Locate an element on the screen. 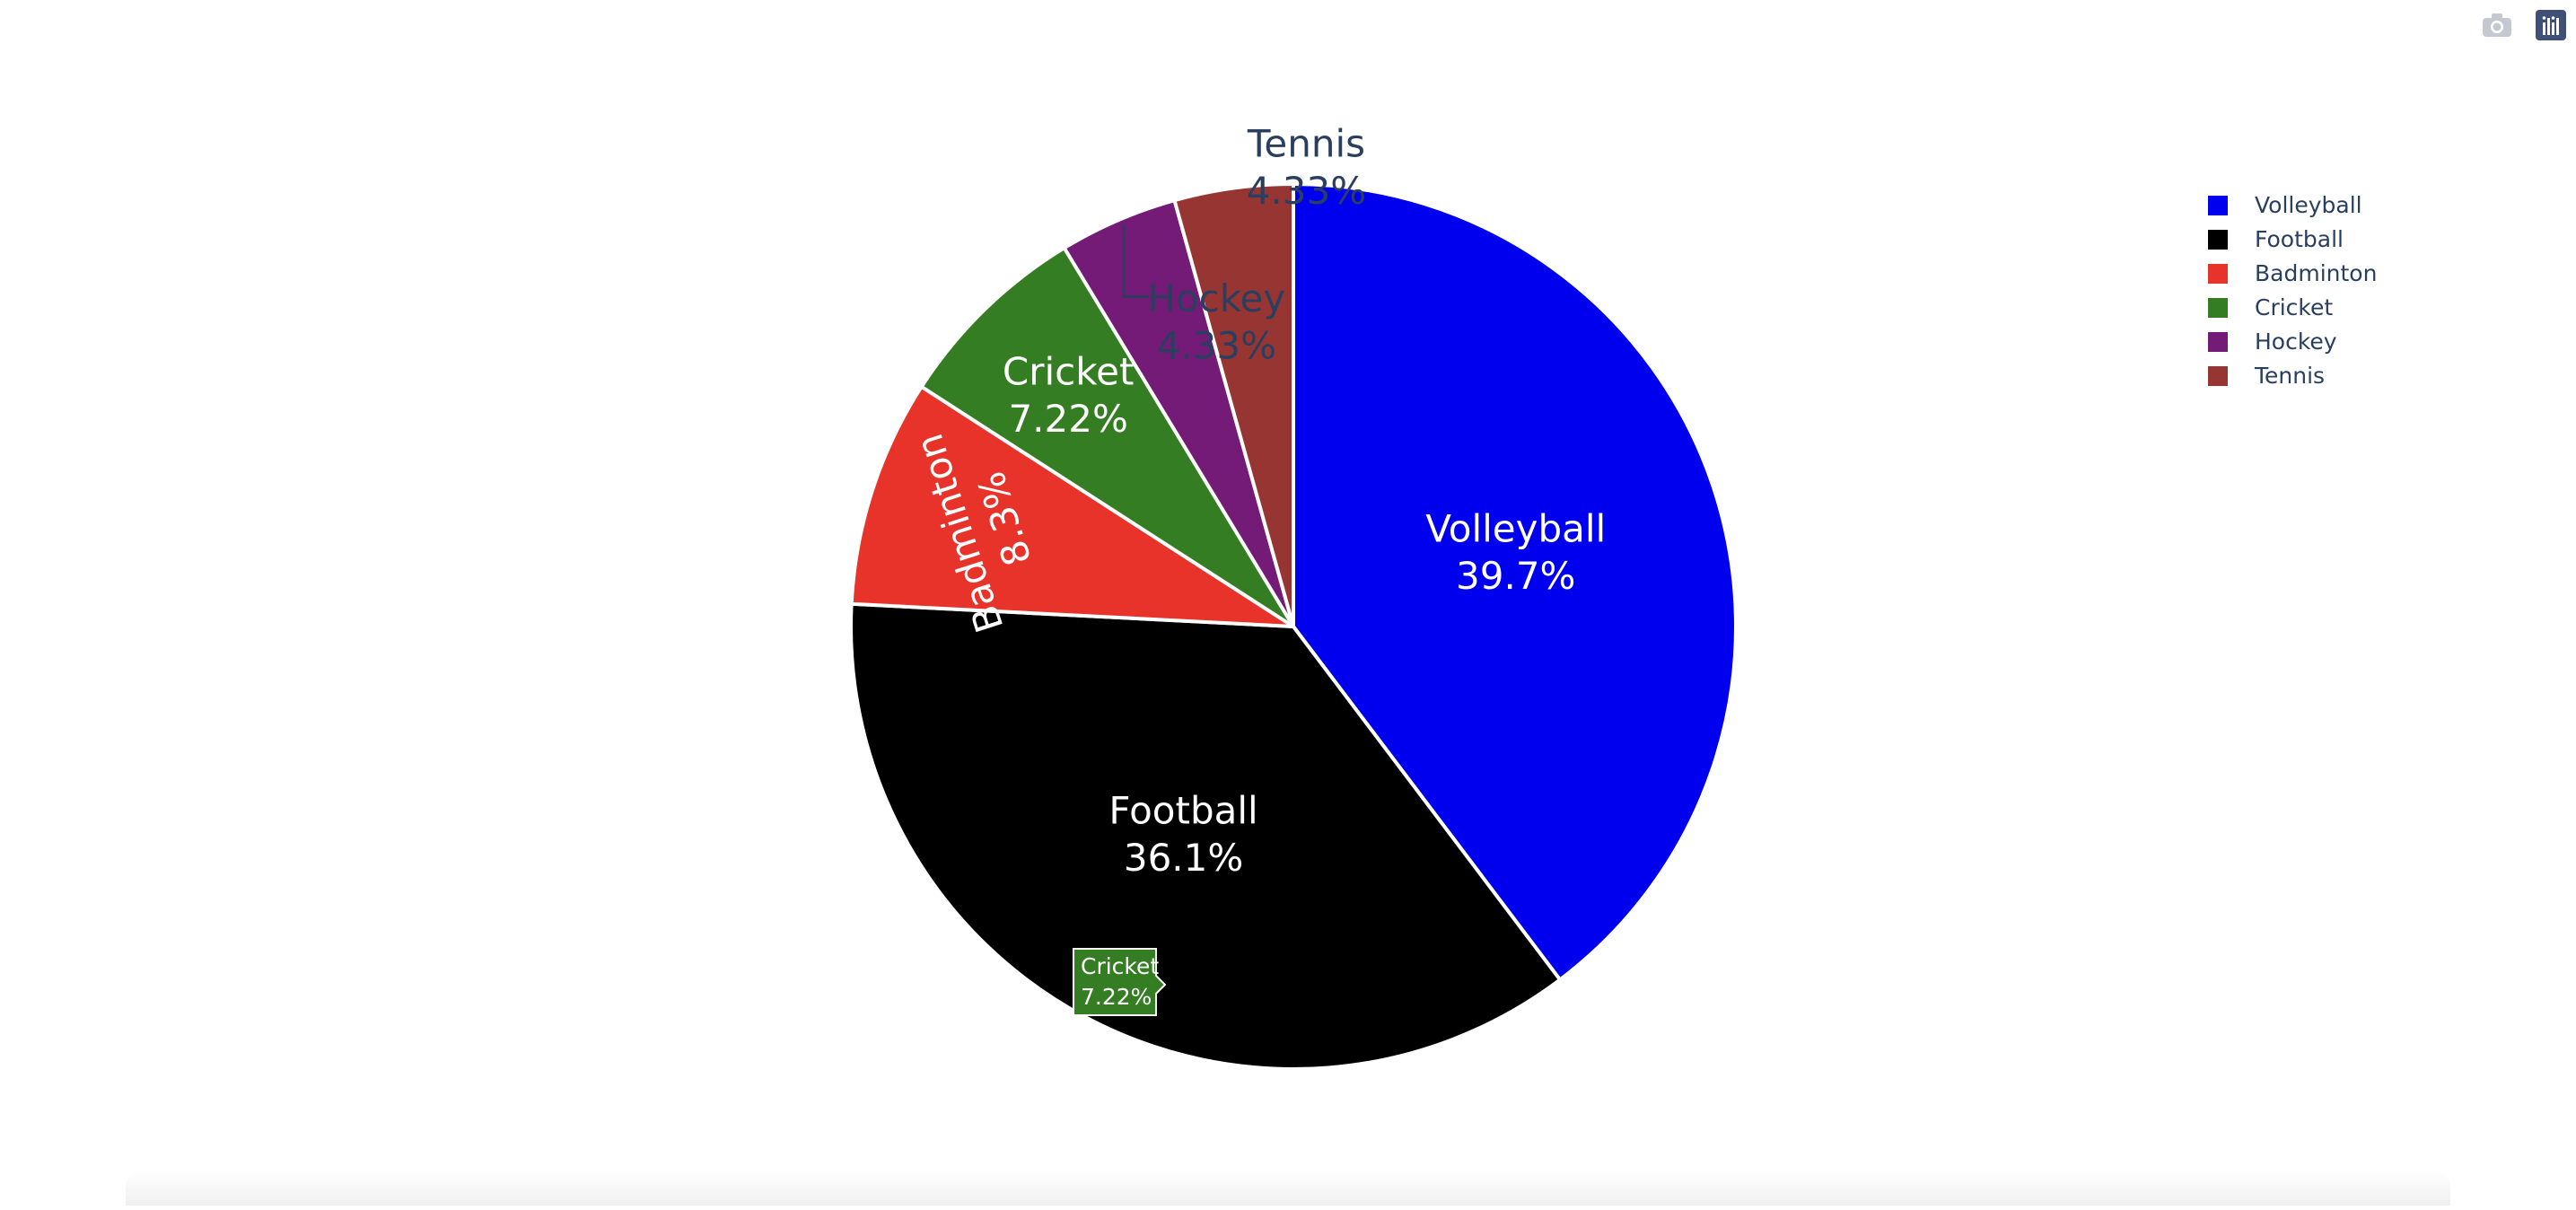 Image resolution: width=2576 pixels, height=1210 pixels. pie-slice-football is located at coordinates (1206, 836).